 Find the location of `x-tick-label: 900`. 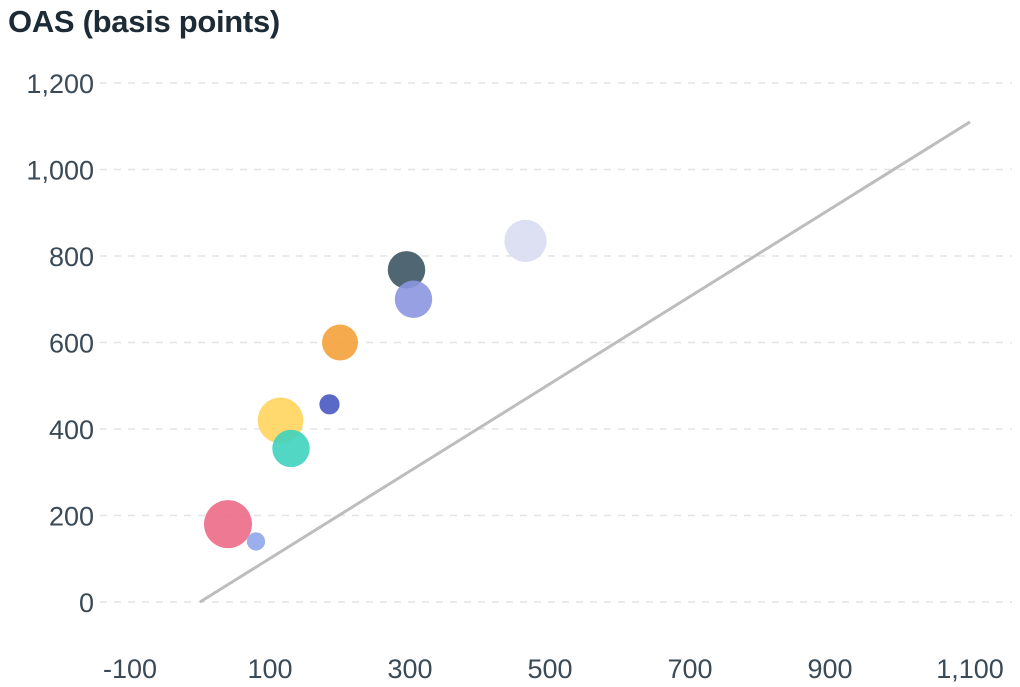

x-tick-label: 900 is located at coordinates (829, 669).